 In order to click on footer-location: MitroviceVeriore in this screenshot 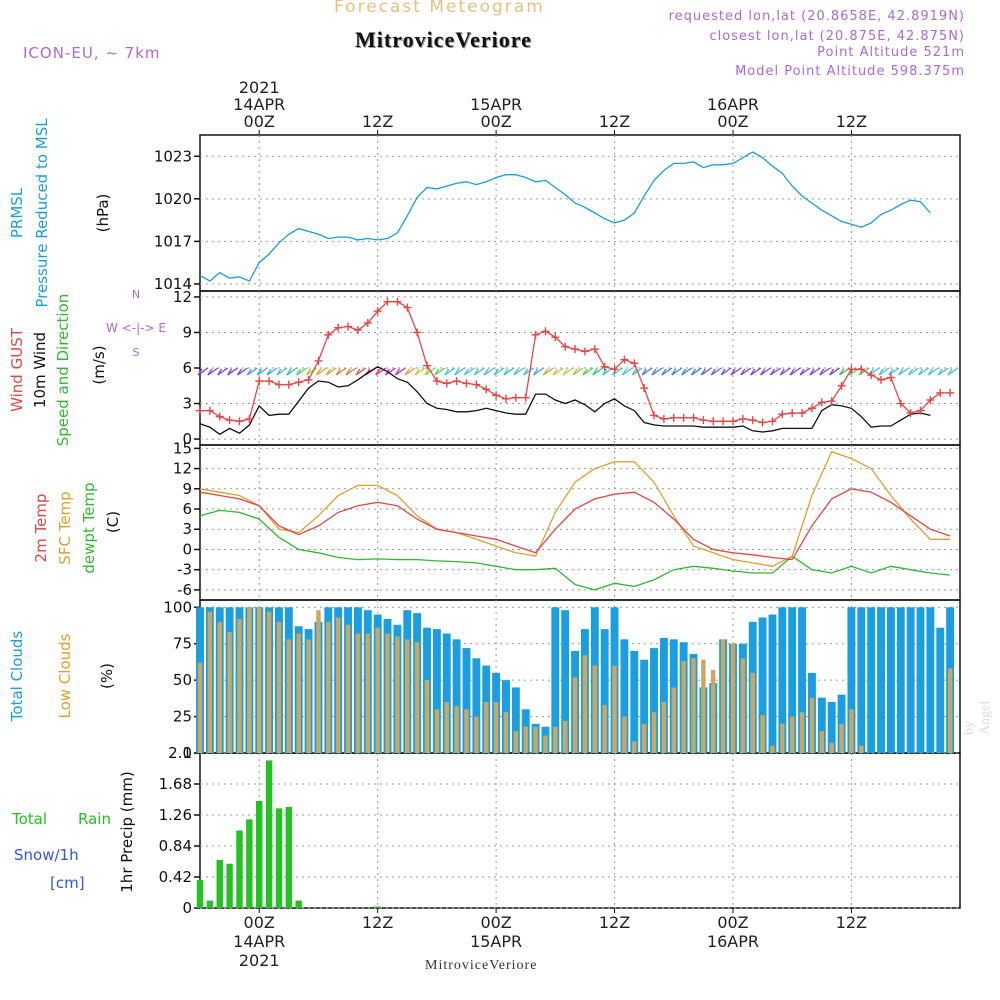, I will do `click(481, 965)`.